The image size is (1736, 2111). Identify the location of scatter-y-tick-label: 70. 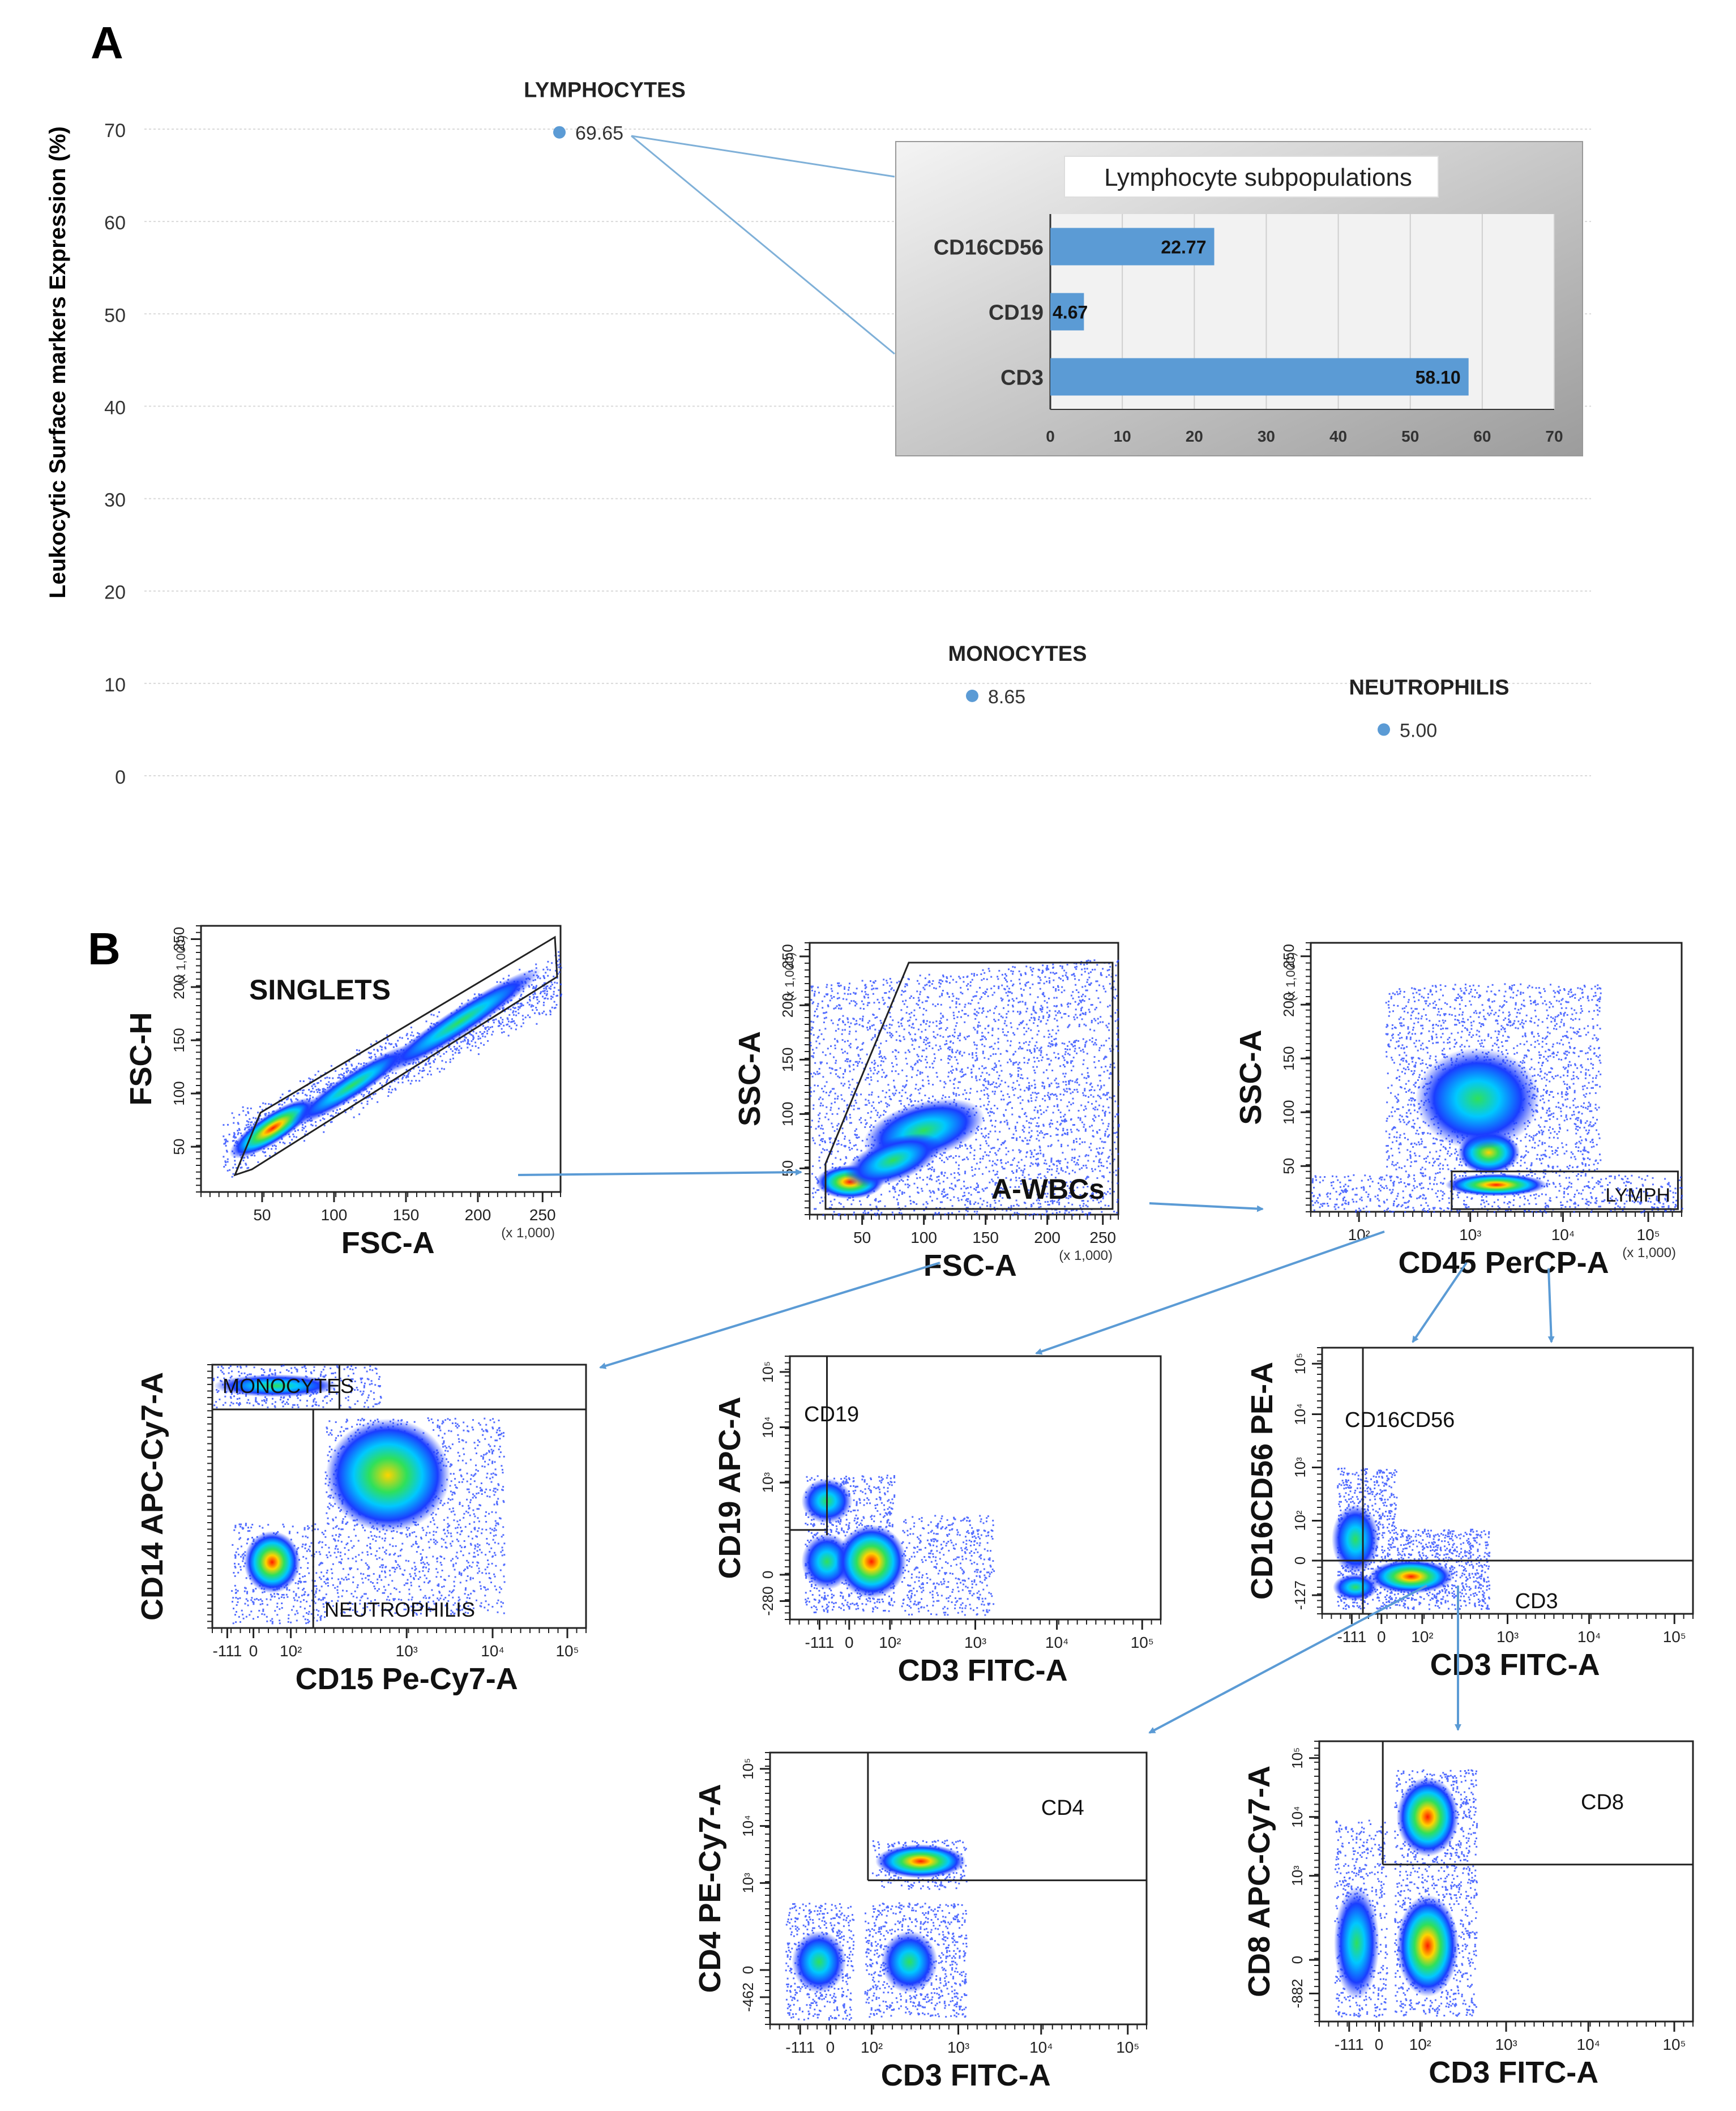
(115, 131).